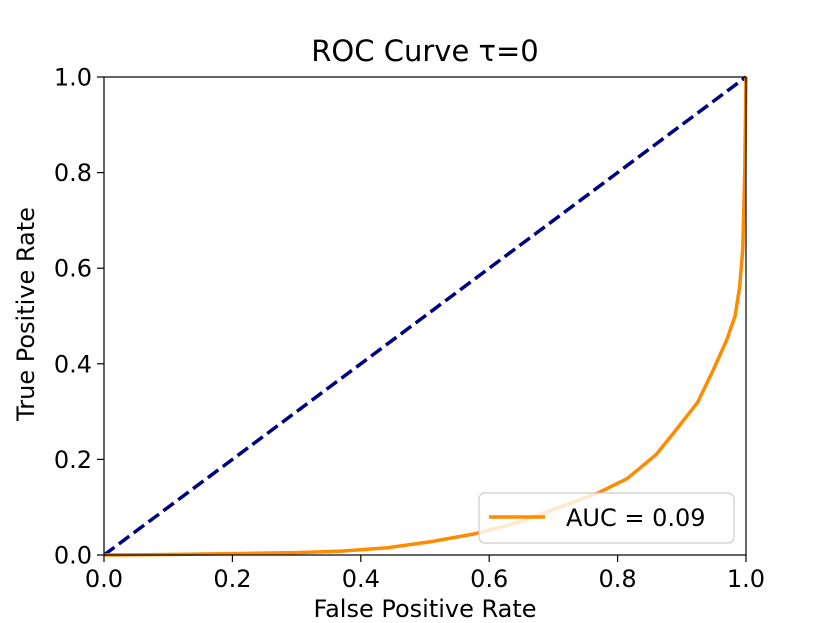 The width and height of the screenshot is (830, 623). I want to click on x-tick-label: 0.6, so click(489, 579).